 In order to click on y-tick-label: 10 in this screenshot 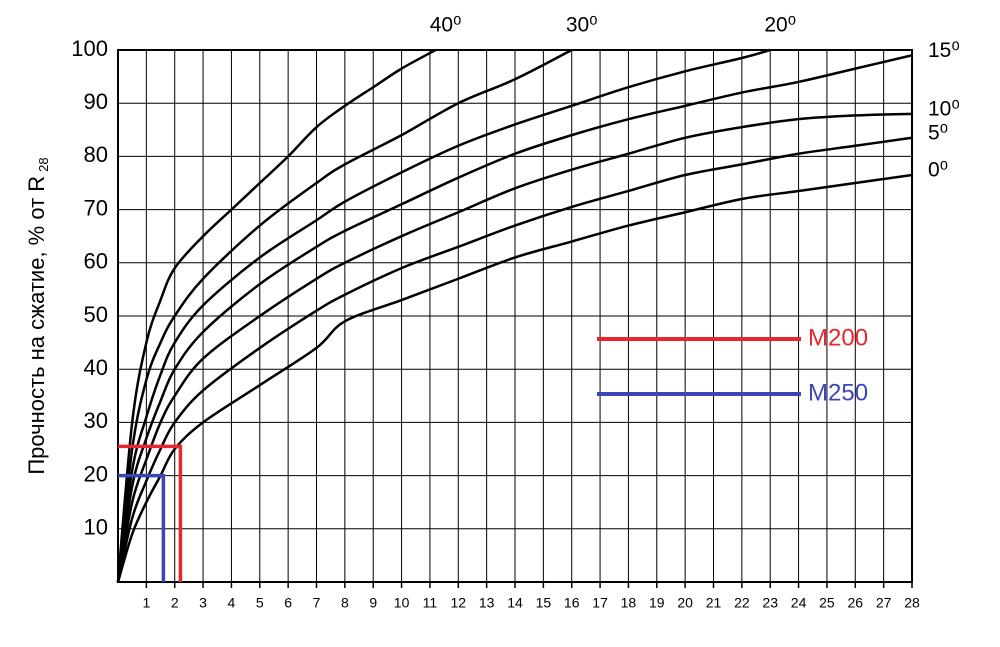, I will do `click(96, 527)`.